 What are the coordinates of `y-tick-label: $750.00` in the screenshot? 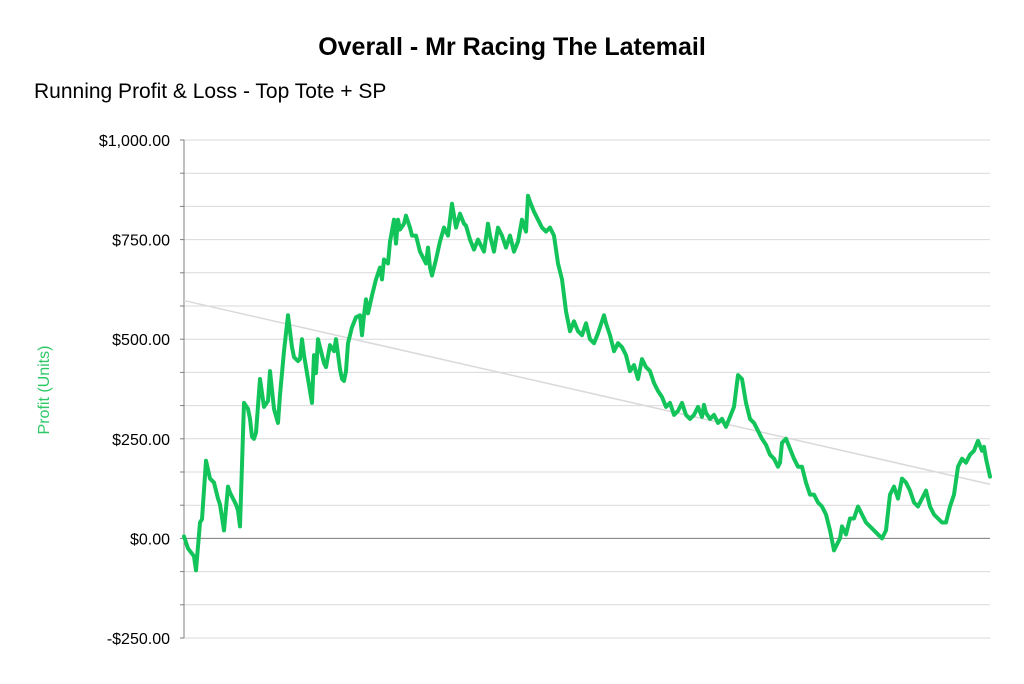 It's located at (141, 241).